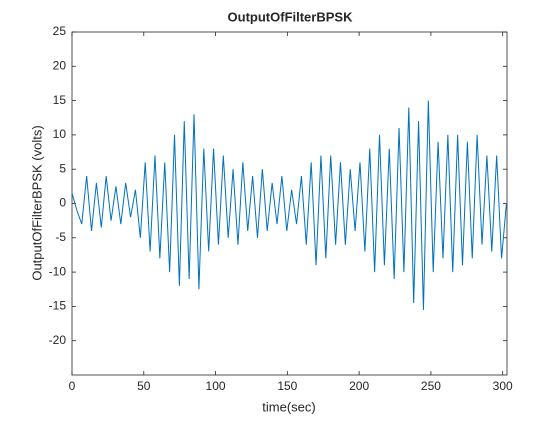 Image resolution: width=560 pixels, height=425 pixels. Describe the element at coordinates (62, 168) in the screenshot. I see `y-tick-label: 5` at that location.